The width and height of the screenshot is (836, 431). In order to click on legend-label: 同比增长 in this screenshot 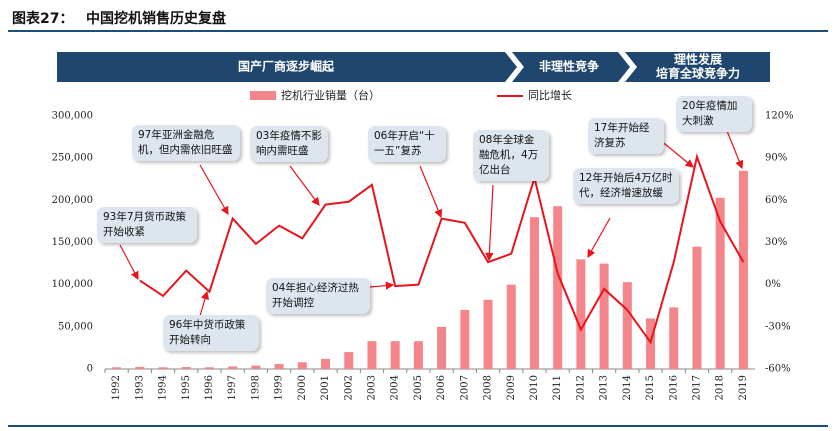, I will do `click(550, 95)`.